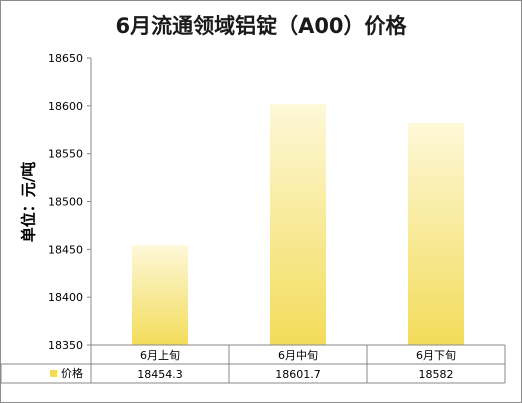 The height and width of the screenshot is (403, 522). I want to click on data-value-label: 18582, so click(436, 374).